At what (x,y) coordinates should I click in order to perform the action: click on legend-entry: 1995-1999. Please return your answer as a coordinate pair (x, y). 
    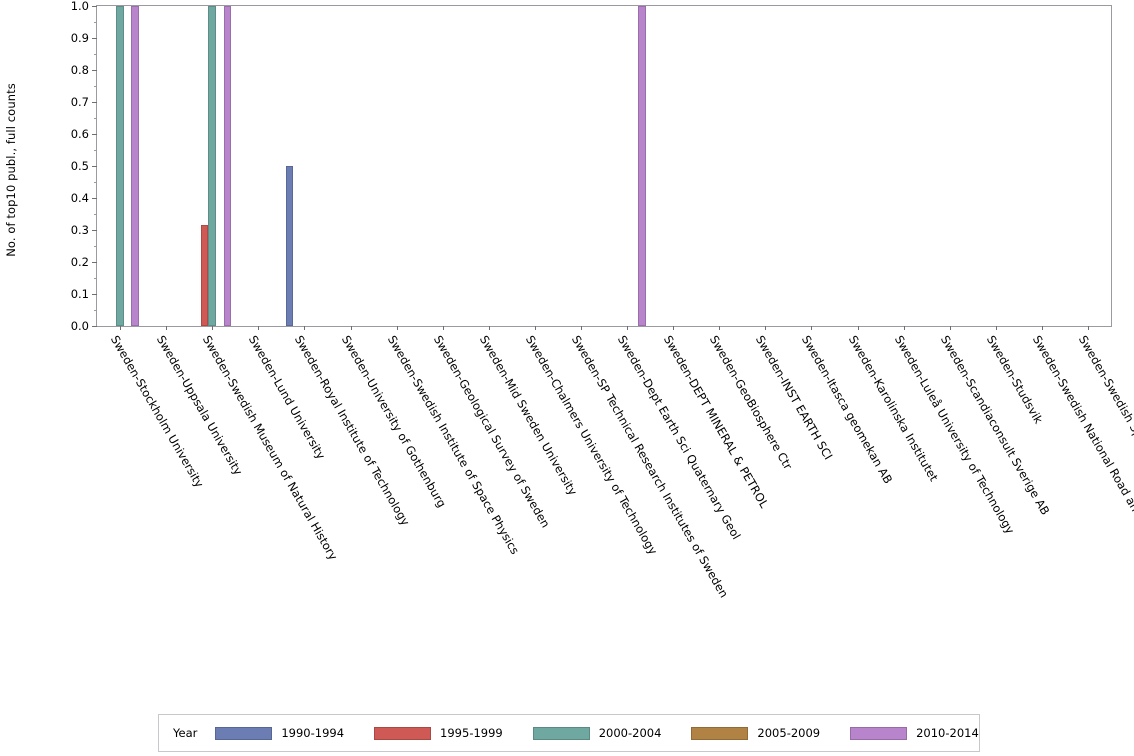
    Looking at the image, I should click on (438, 733).